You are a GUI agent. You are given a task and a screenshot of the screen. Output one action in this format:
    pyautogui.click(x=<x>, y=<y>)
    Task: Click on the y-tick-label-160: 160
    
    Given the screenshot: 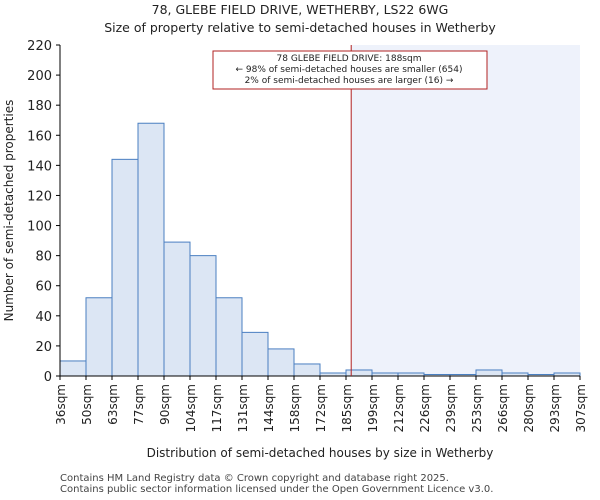 What is the action you would take?
    pyautogui.click(x=39, y=136)
    